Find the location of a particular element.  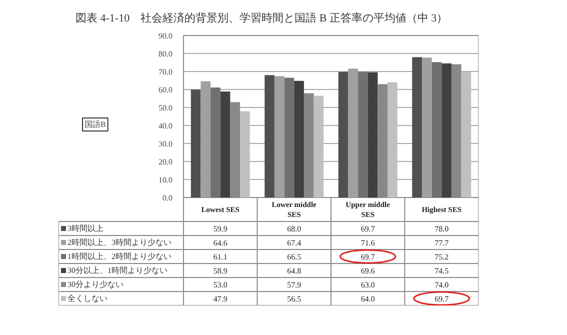

y-tick-label: 40.0 is located at coordinates (165, 126).